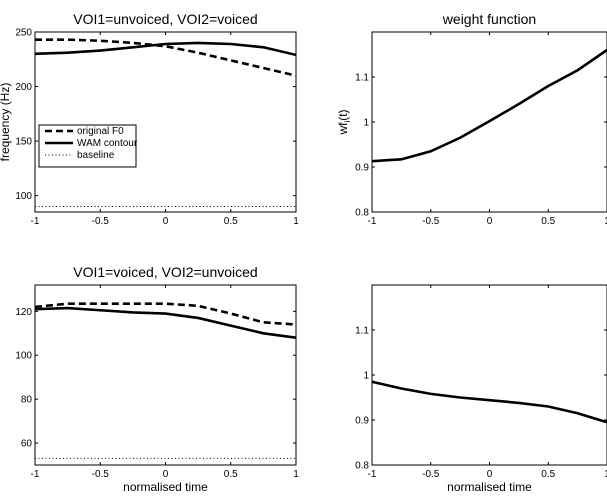 The height and width of the screenshot is (497, 607). I want to click on legend-entry: original F0, so click(100, 131).